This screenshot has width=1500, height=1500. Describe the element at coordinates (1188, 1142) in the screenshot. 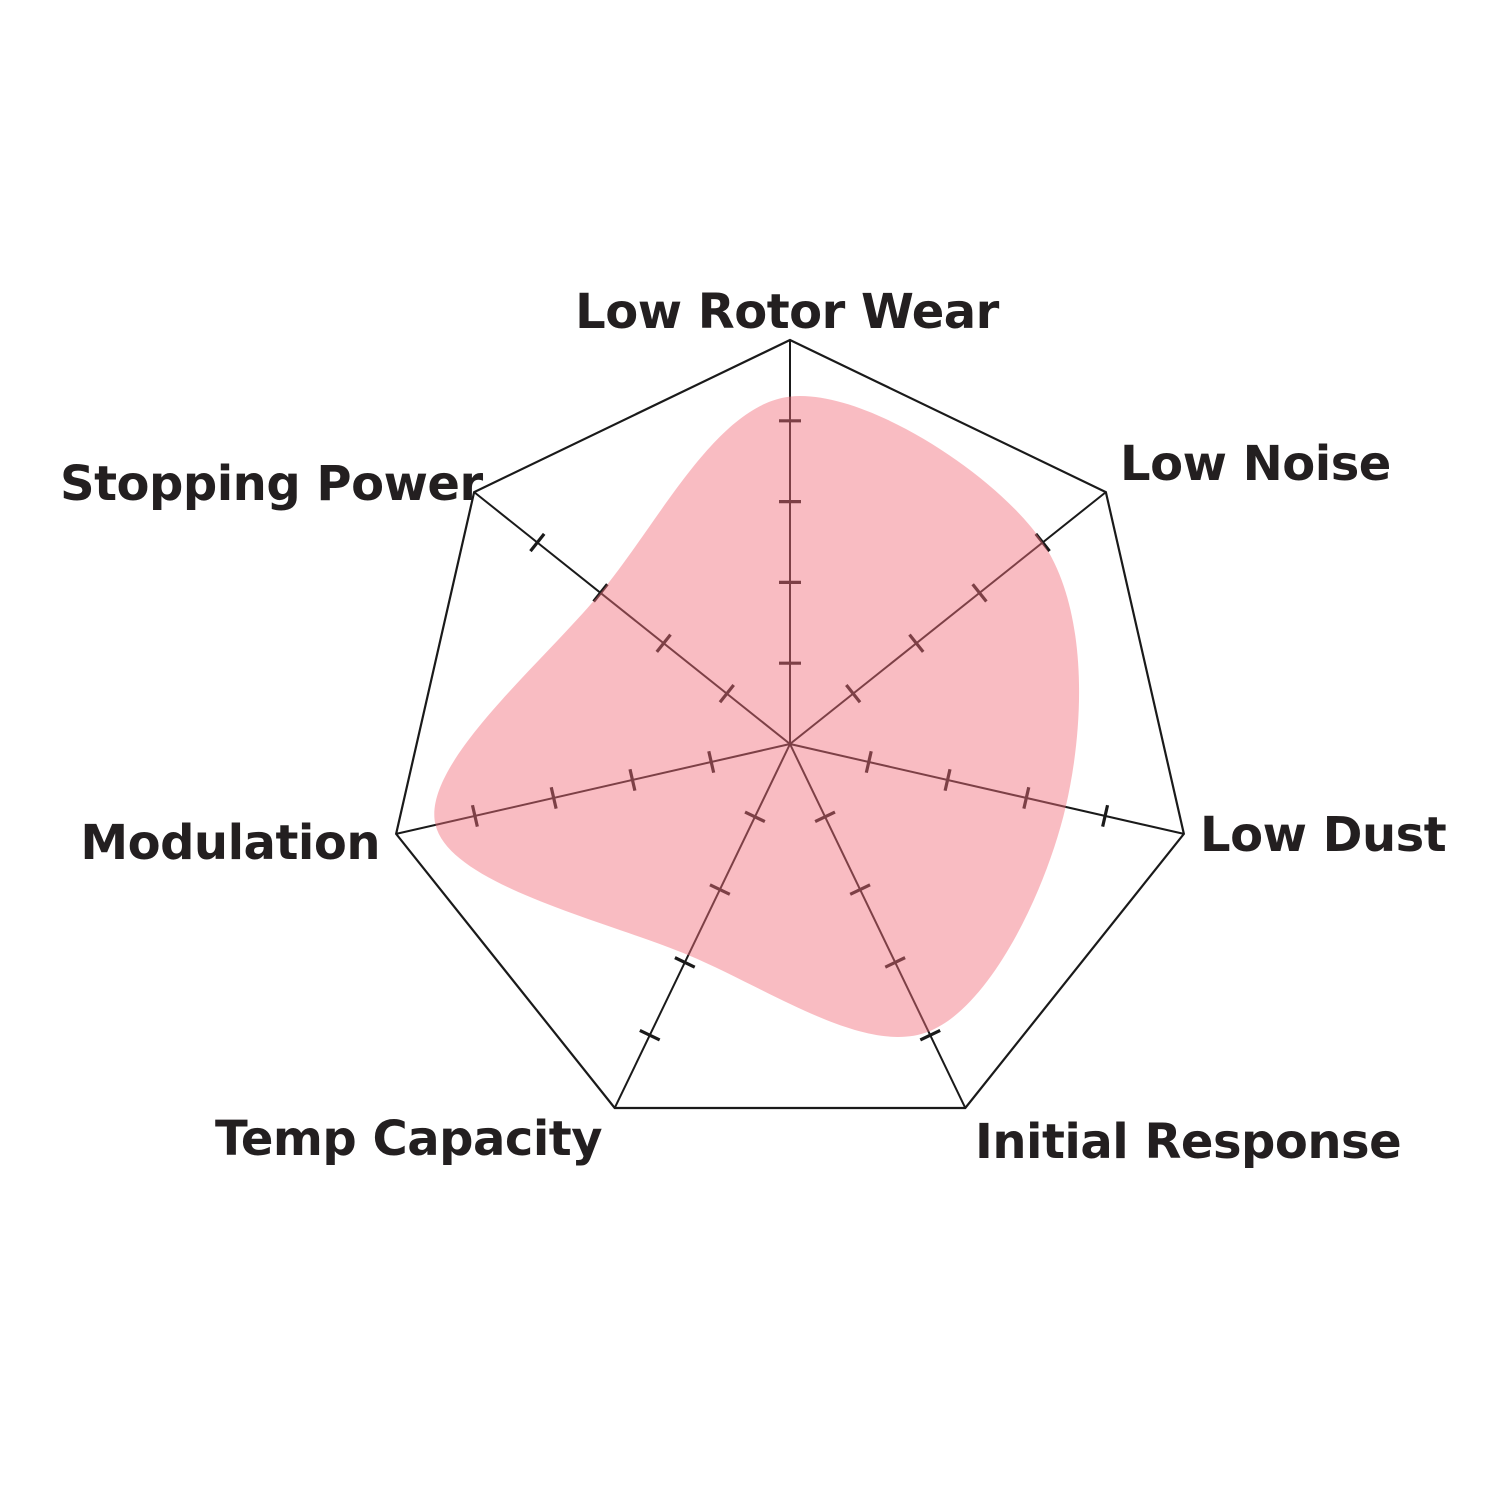

I see `axis-label-initial-response: Initial Response` at that location.